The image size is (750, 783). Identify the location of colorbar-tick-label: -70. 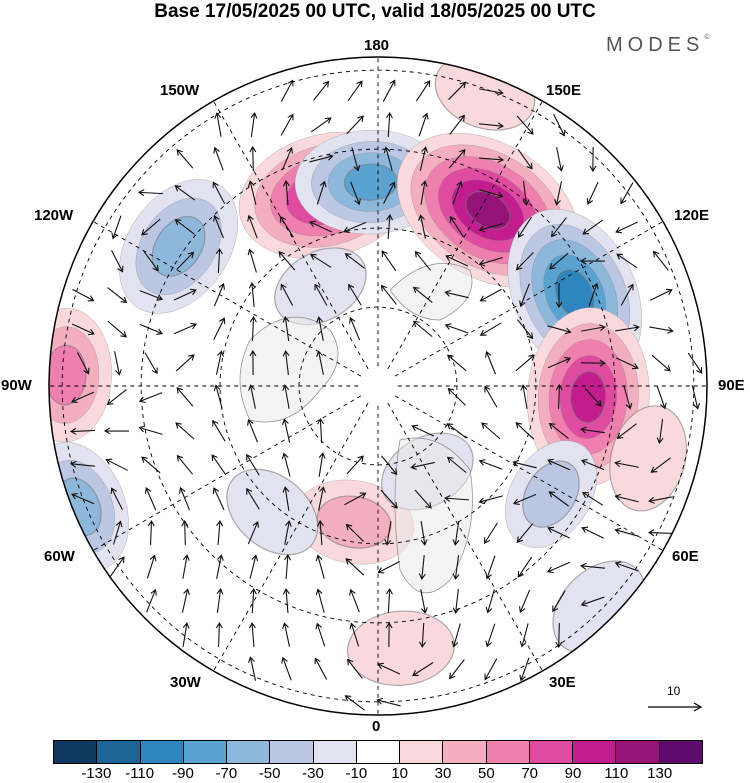
(226, 773).